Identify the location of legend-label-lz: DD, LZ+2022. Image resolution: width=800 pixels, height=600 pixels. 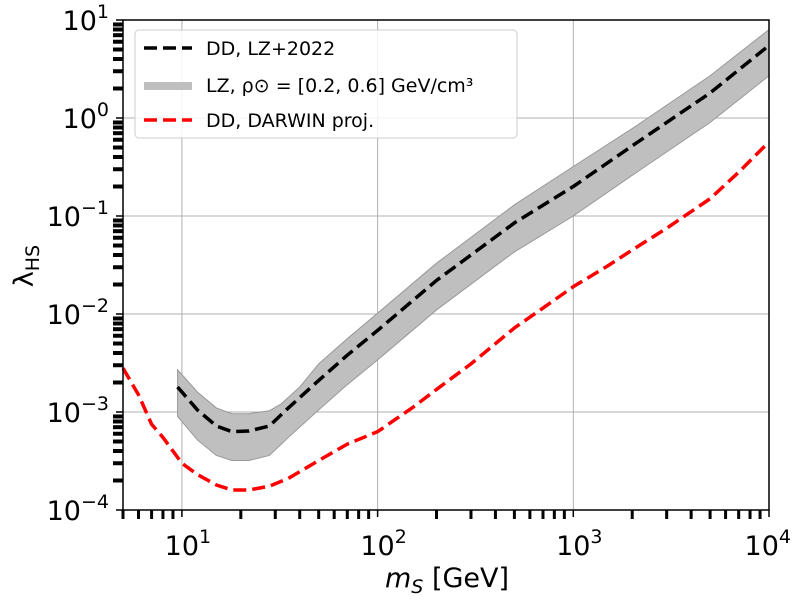
(270, 49).